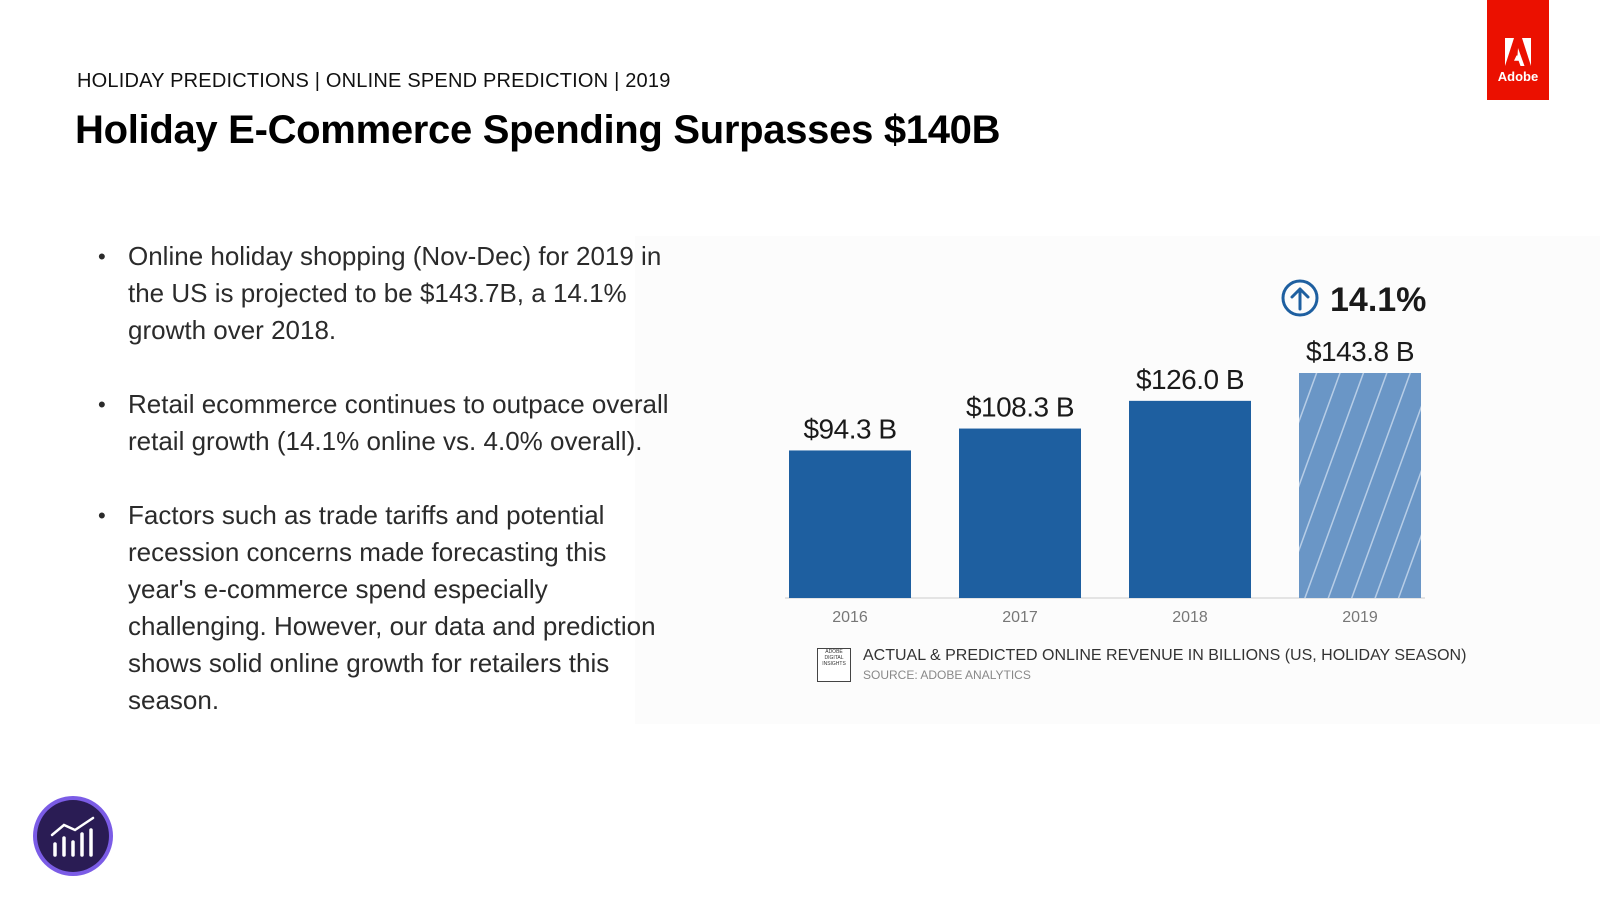  Describe the element at coordinates (1190, 499) in the screenshot. I see `bar-2018` at that location.